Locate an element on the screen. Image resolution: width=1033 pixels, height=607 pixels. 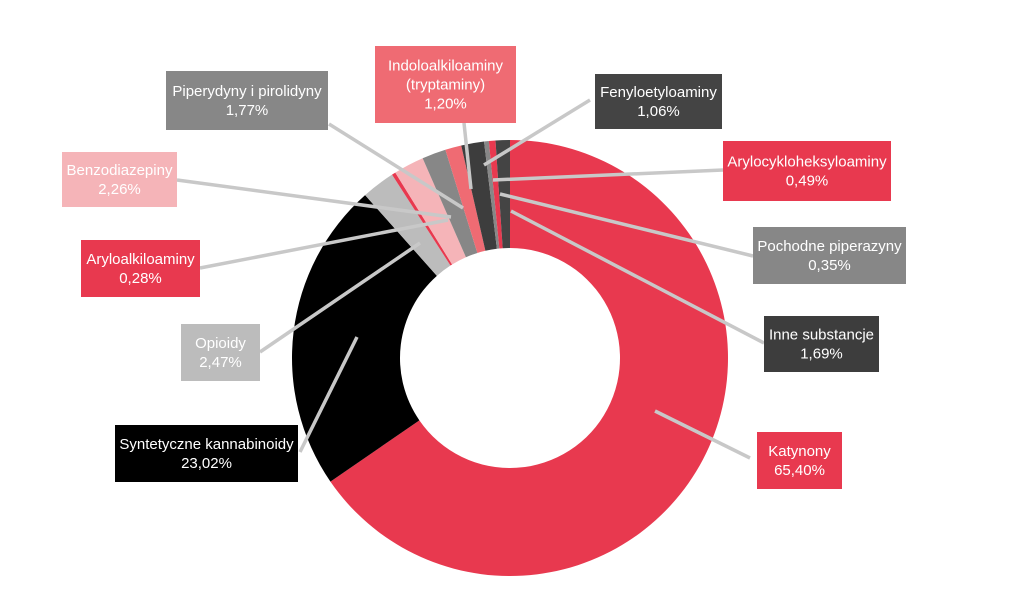
slice-benzodiazepiny is located at coordinates (430, 211).